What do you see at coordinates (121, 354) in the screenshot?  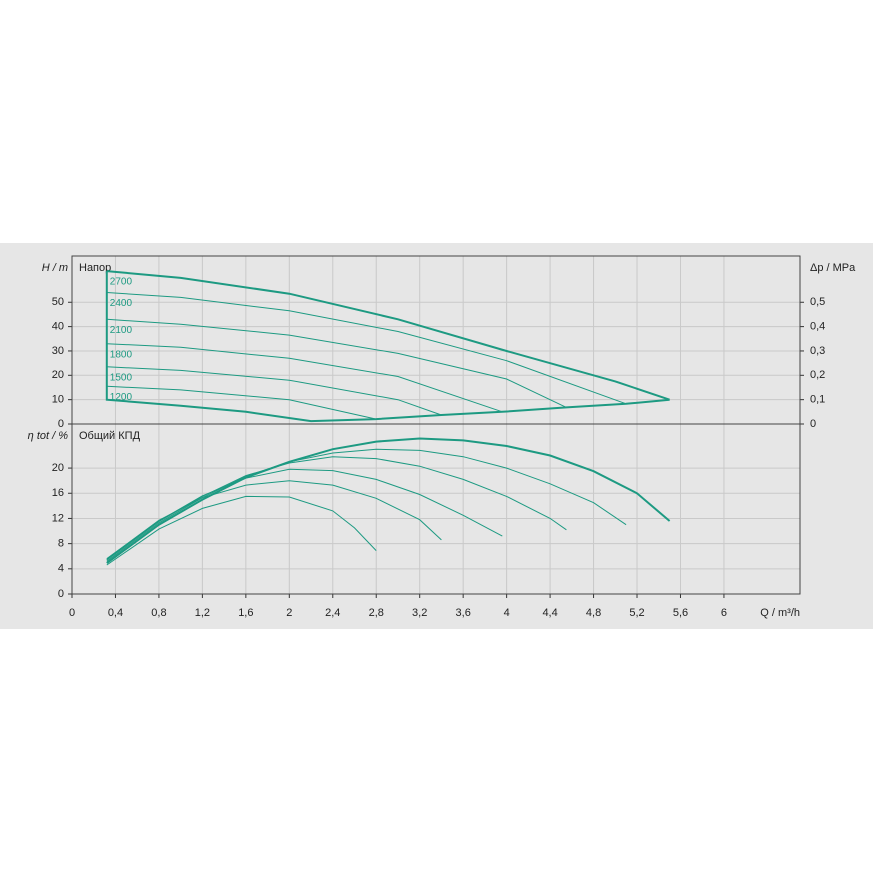 I see `speed-label: 1800` at bounding box center [121, 354].